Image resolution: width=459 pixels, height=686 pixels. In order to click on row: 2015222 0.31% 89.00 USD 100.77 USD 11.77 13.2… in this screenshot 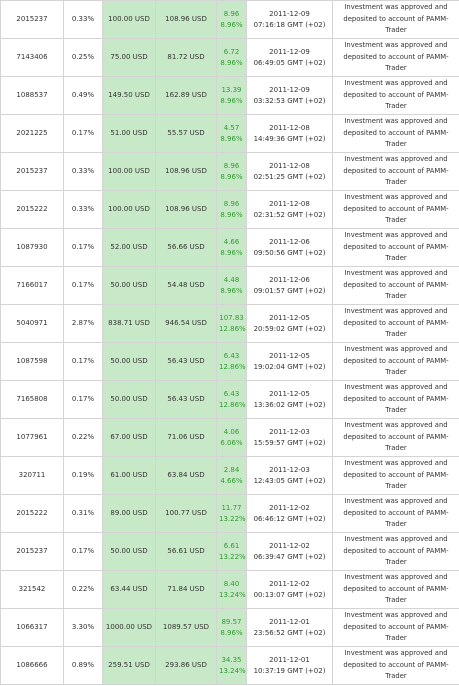, I will do `click(229, 513)`.